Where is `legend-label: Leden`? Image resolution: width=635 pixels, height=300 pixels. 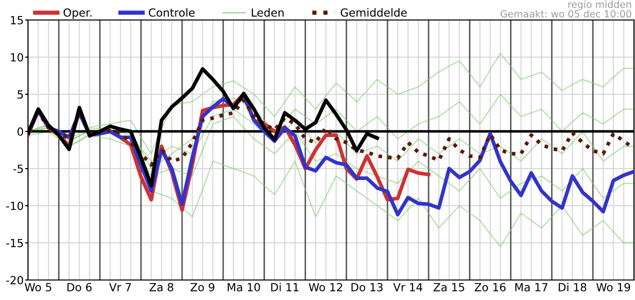 legend-label: Leden is located at coordinates (268, 12).